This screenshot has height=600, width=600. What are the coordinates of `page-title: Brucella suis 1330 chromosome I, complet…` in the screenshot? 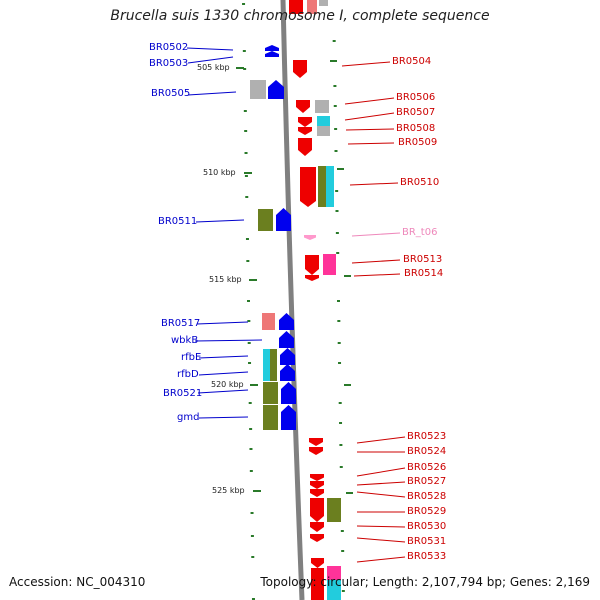 It's located at (300, 16).